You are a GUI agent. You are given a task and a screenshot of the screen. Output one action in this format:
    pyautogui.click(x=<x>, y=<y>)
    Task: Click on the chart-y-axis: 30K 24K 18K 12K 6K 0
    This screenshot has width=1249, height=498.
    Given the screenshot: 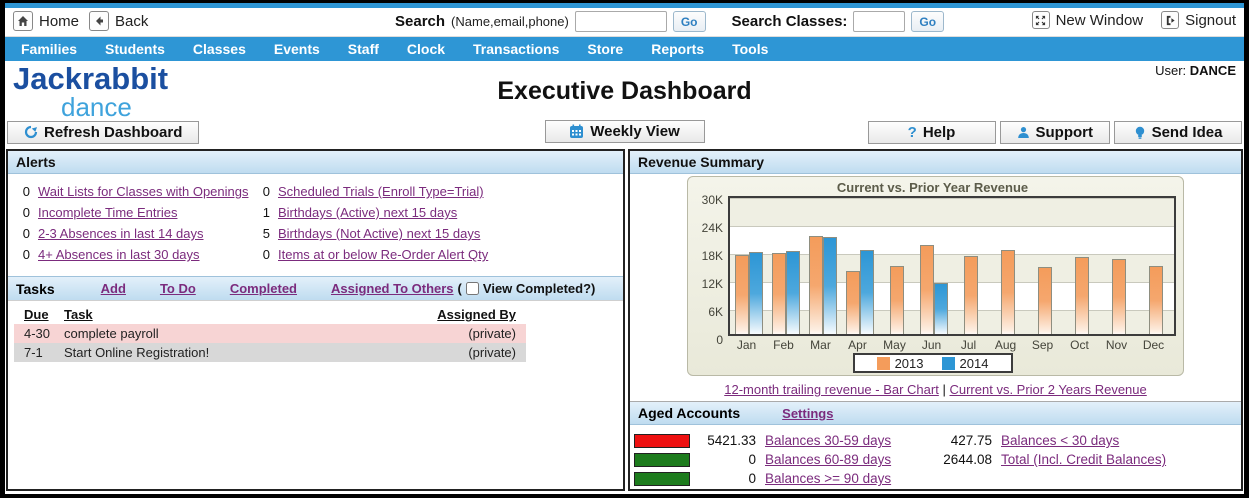 What is the action you would take?
    pyautogui.click(x=708, y=270)
    